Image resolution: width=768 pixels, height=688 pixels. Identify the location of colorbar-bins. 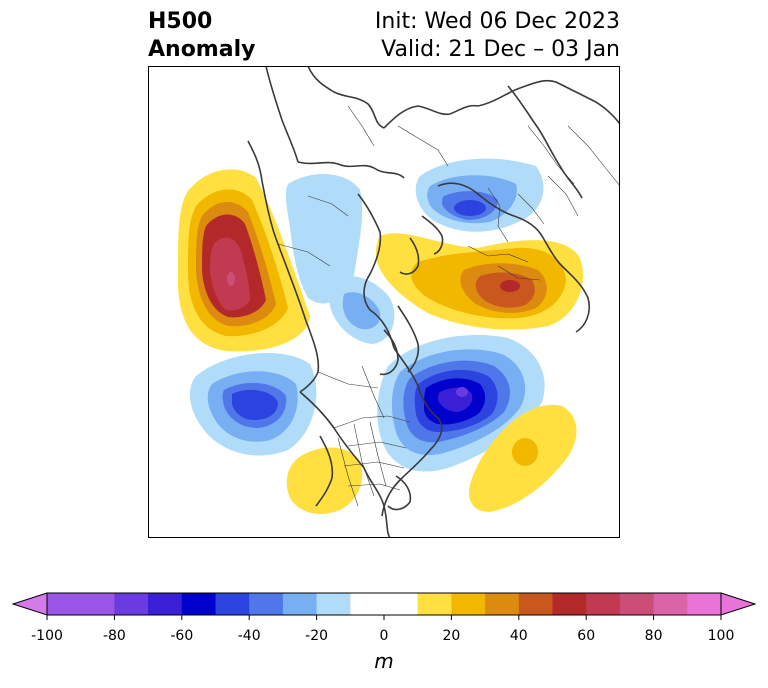
(384, 604).